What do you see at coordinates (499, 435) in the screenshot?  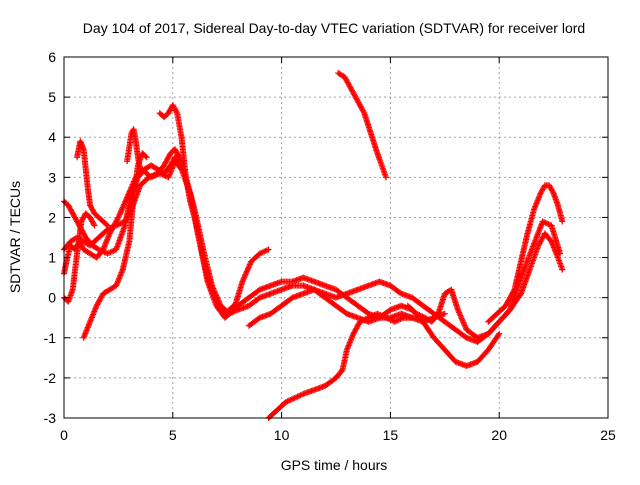 I see `x-tick-label: 20` at bounding box center [499, 435].